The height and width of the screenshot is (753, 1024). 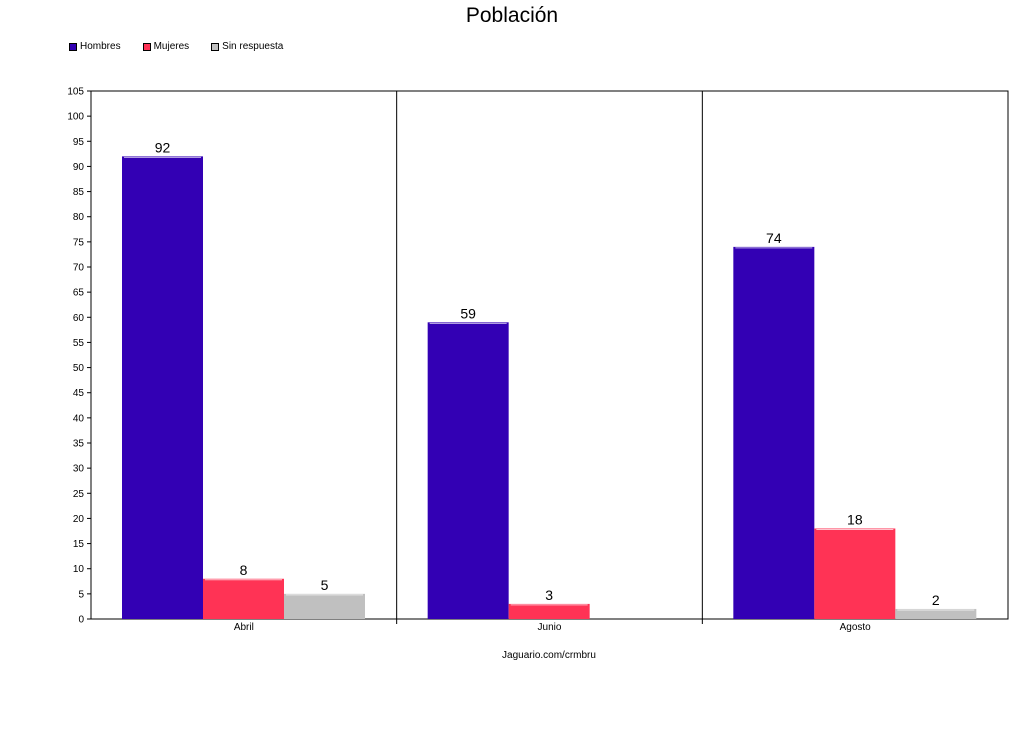 I want to click on y-tick-label: 70, so click(x=79, y=268).